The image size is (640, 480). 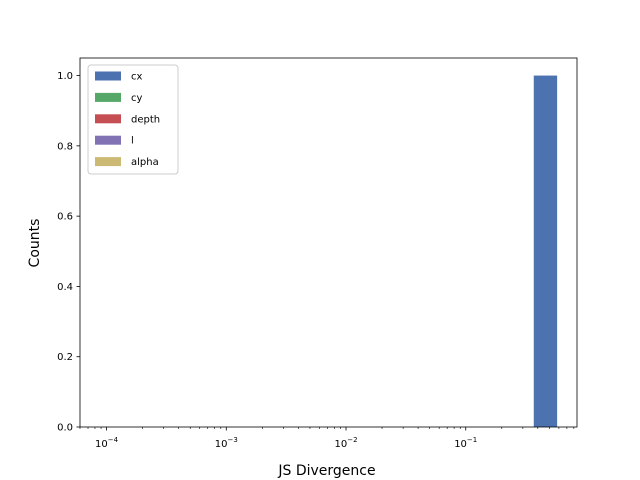 What do you see at coordinates (65, 357) in the screenshot?
I see `y-tick-label: 0.2` at bounding box center [65, 357].